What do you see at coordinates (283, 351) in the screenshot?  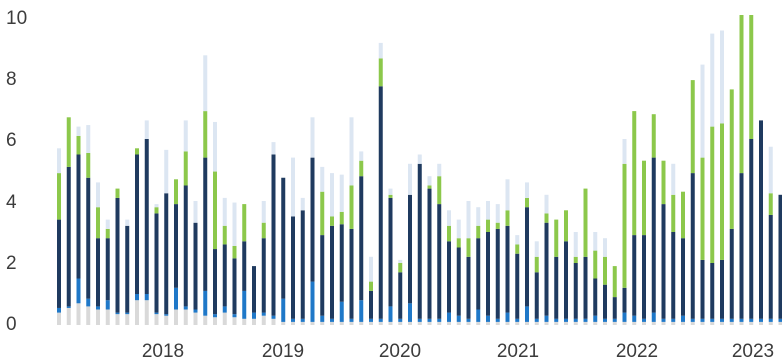 I see `x-tick-label: 2019` at bounding box center [283, 351].